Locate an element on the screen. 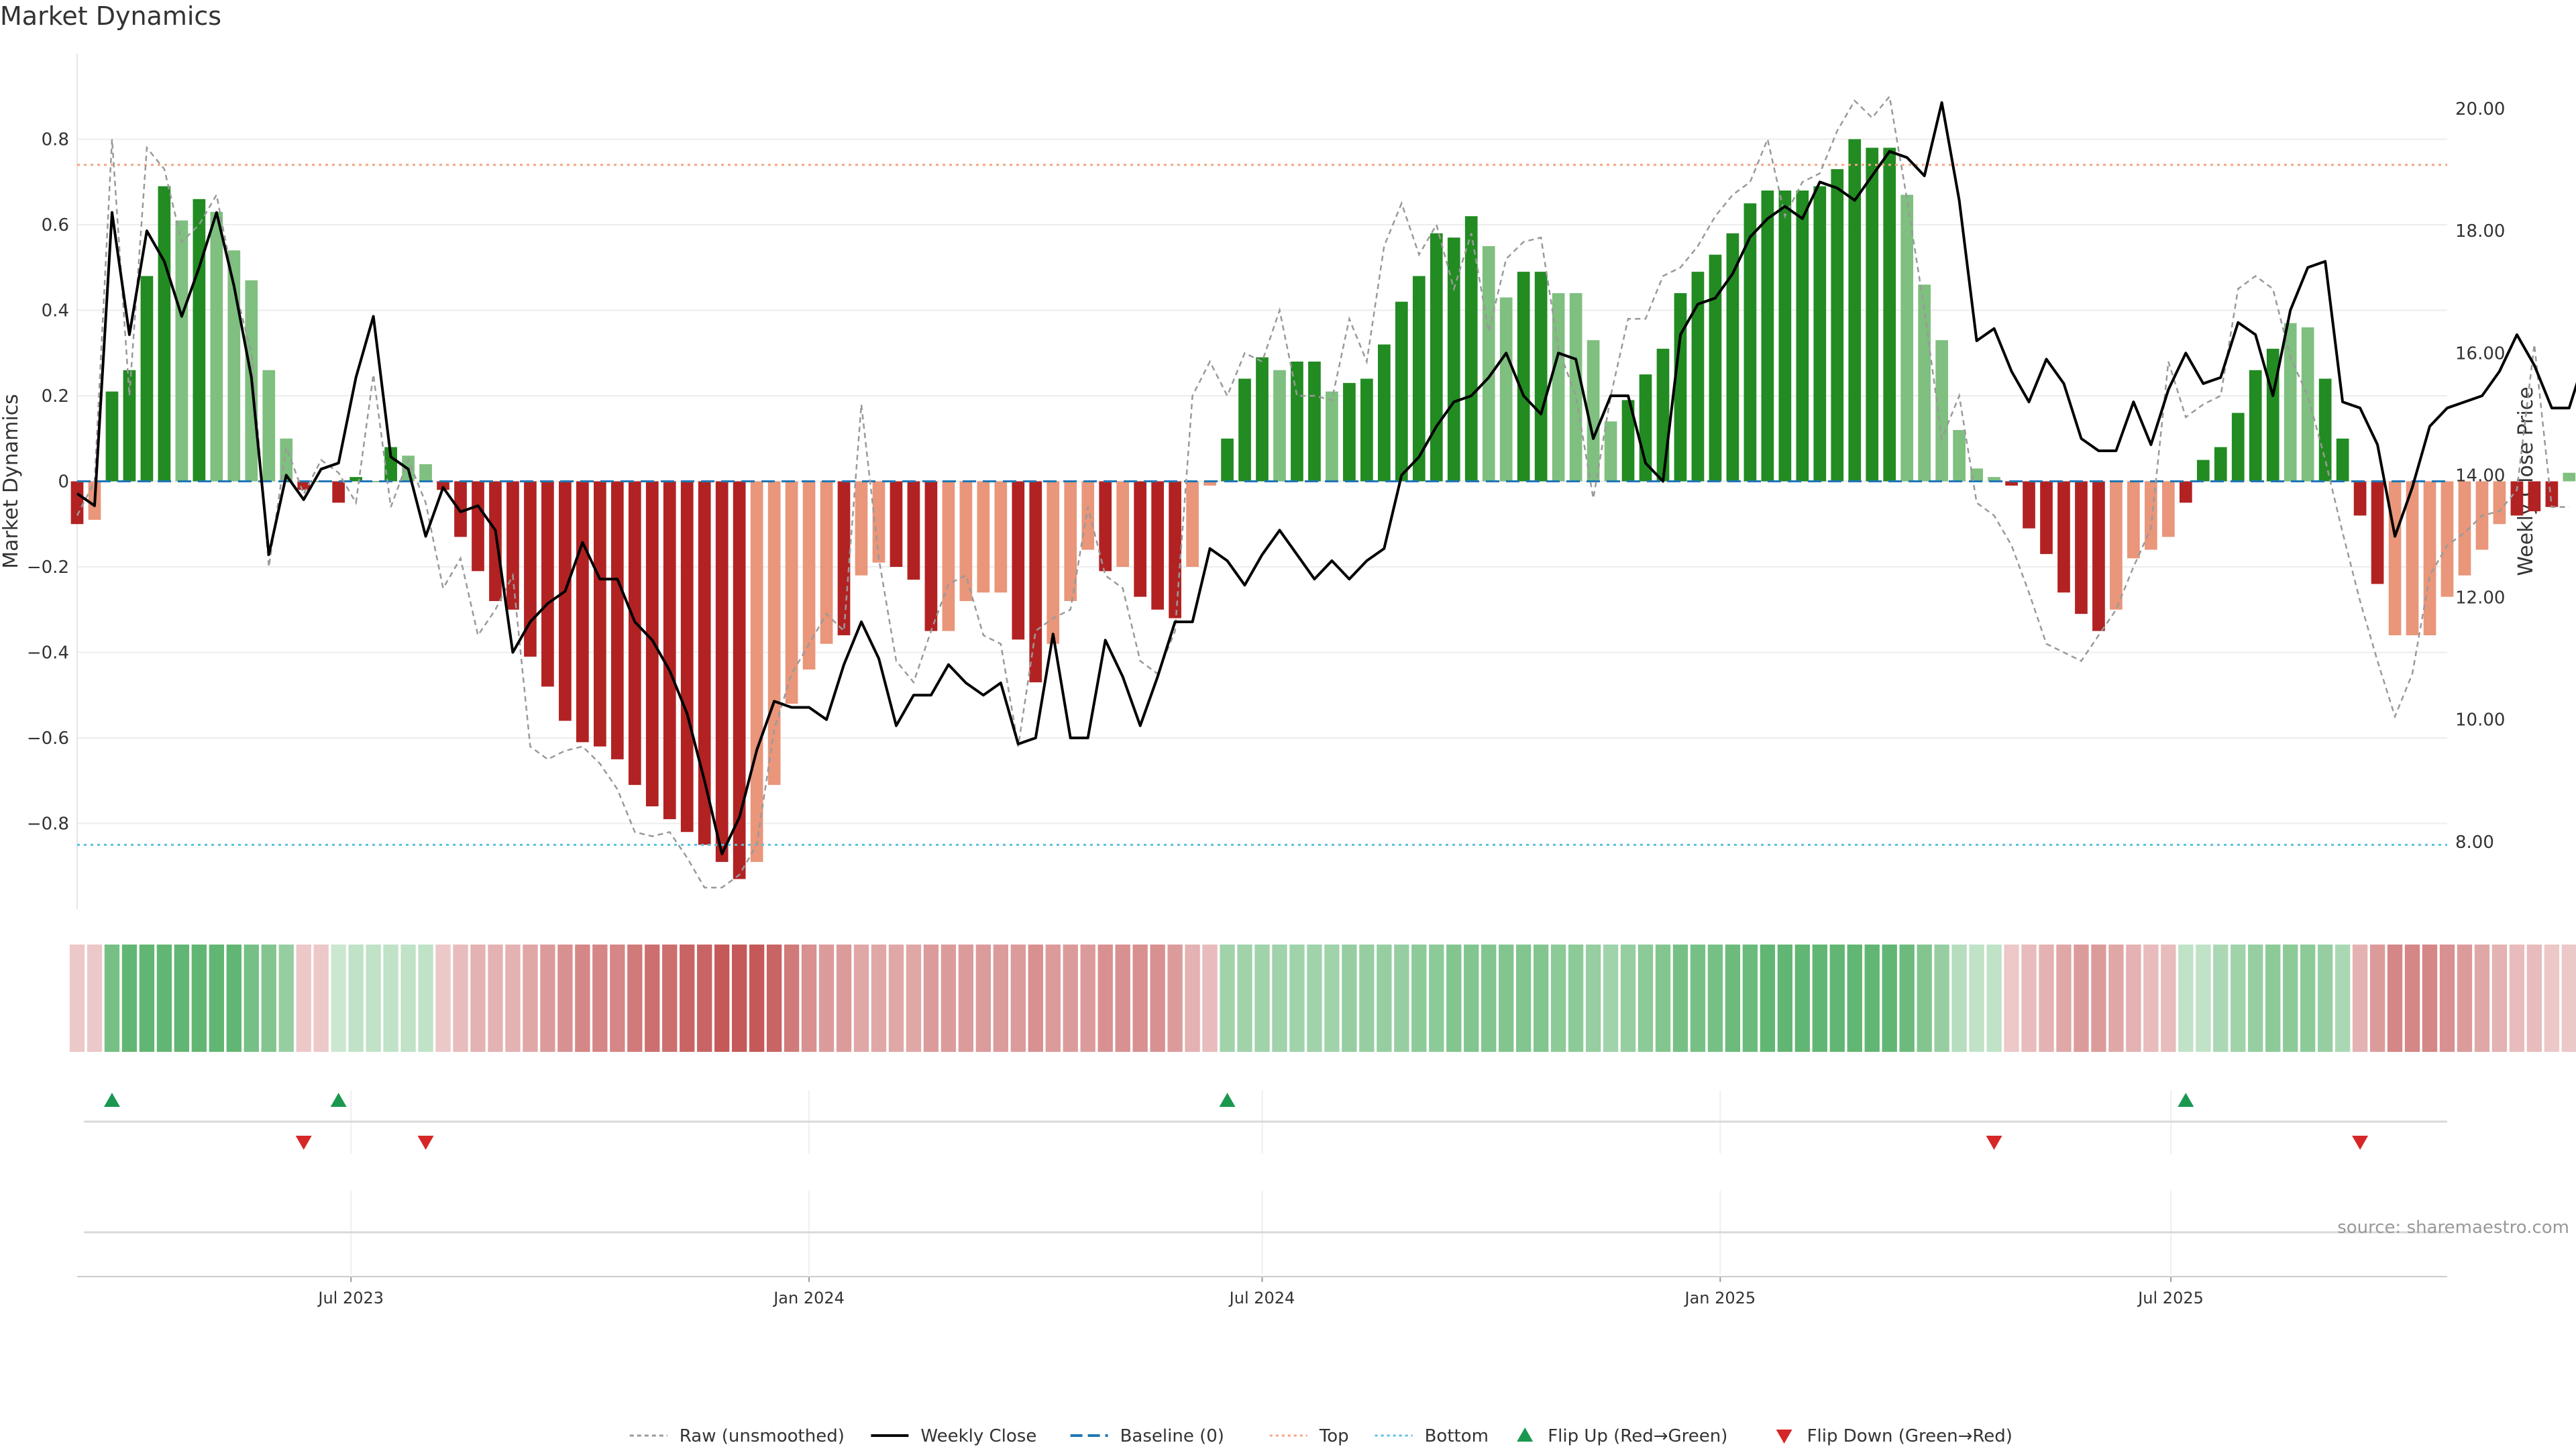  y-axis-title: Market Dynamics is located at coordinates (11, 481).